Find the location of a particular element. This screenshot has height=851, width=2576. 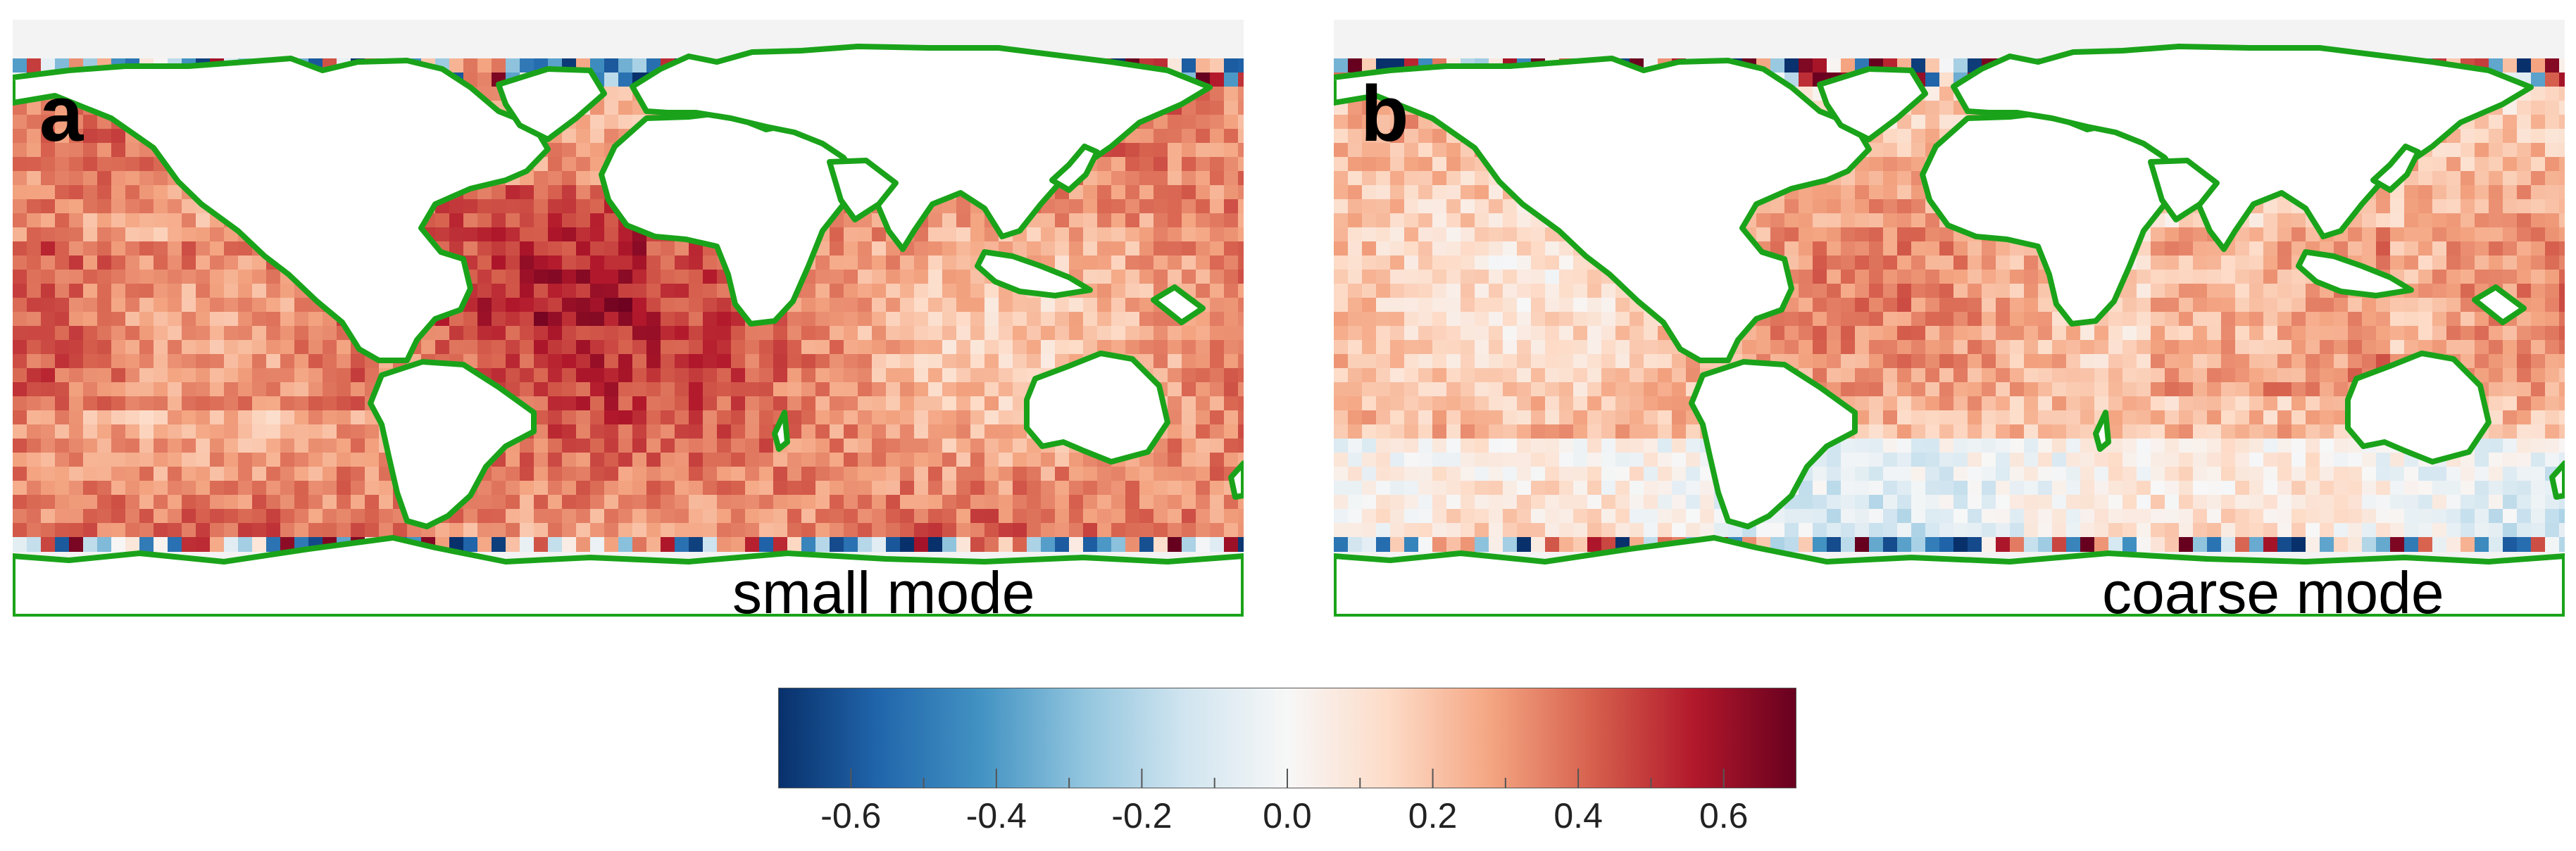

land-mass is located at coordinates (781, 431).